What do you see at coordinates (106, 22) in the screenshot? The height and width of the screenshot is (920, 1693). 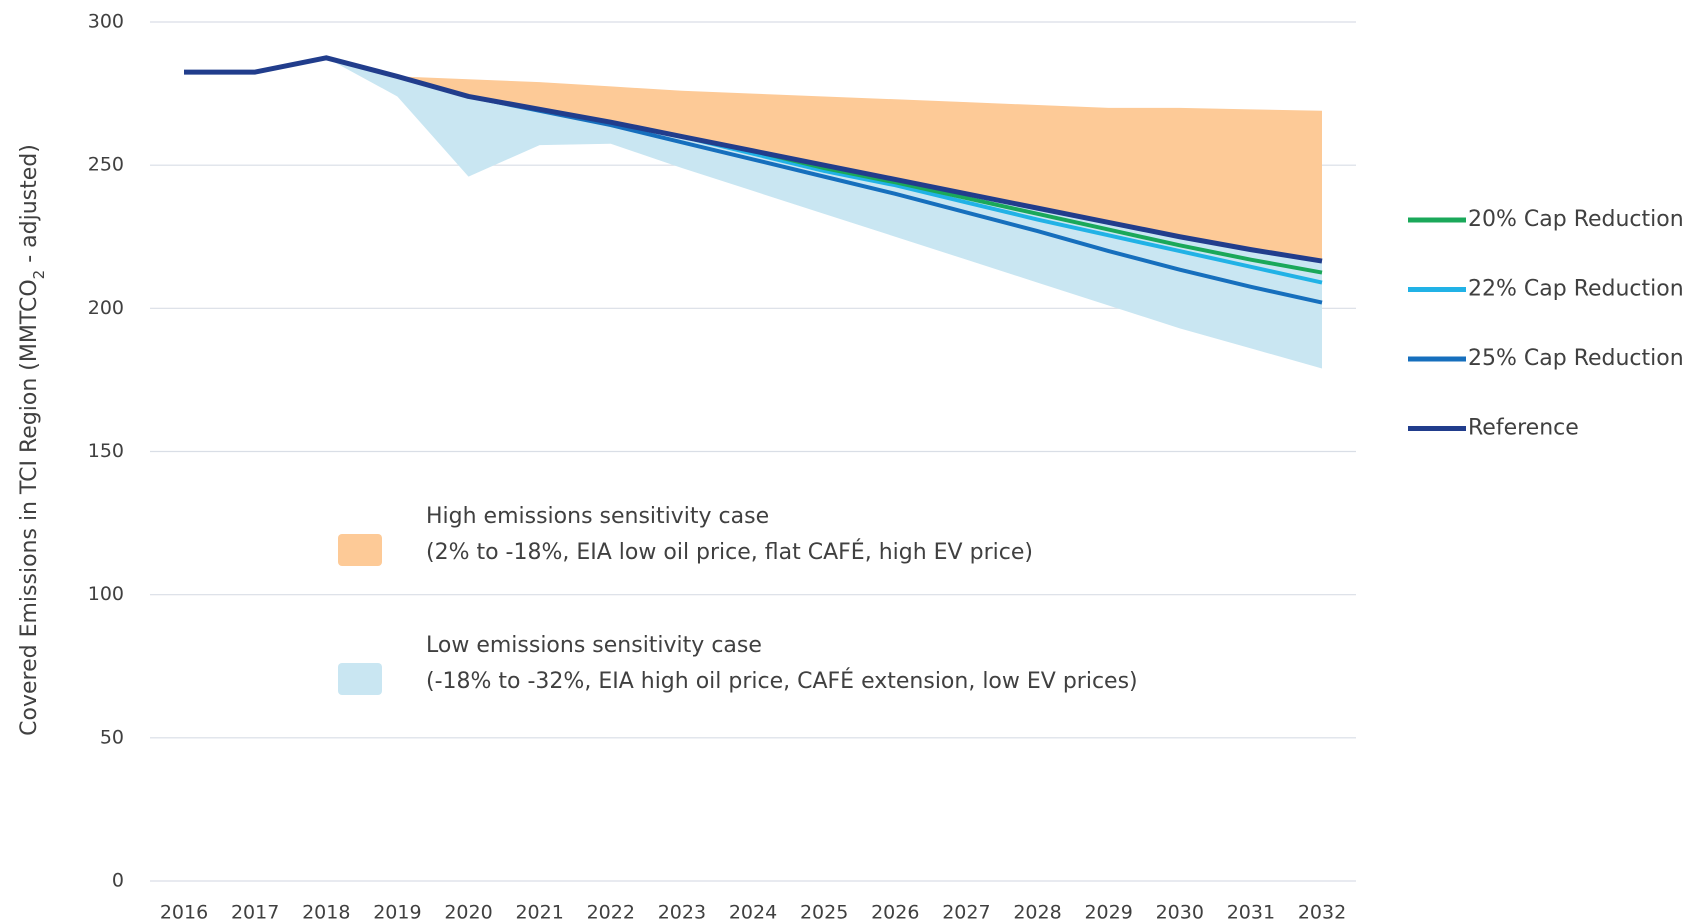 I see `y-tick-label: 300` at bounding box center [106, 22].